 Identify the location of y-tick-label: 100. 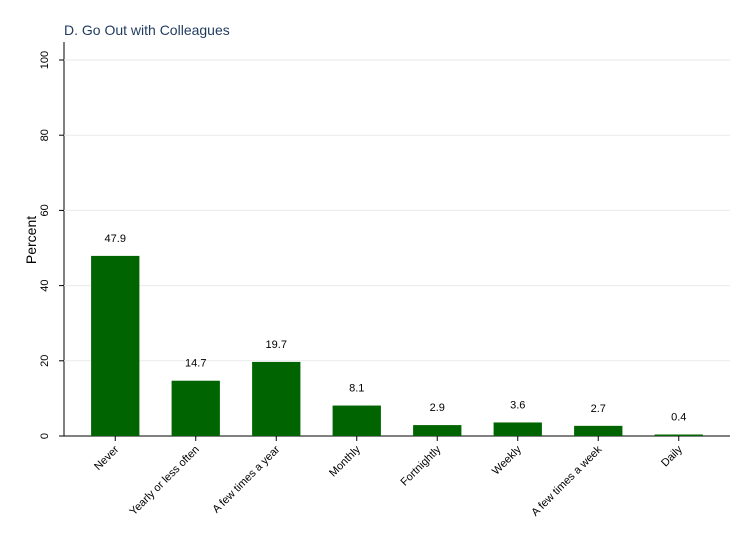
(45, 60).